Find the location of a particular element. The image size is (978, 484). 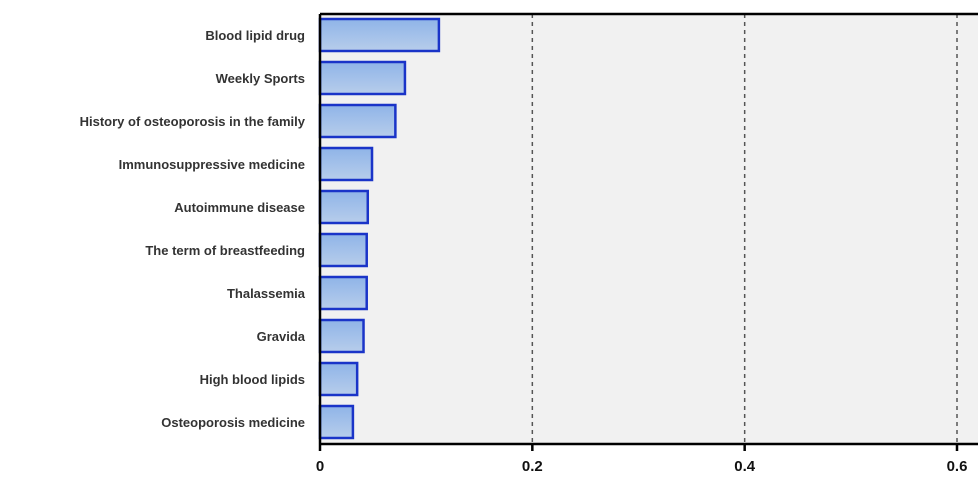

x-tick-label: 0 is located at coordinates (320, 466).